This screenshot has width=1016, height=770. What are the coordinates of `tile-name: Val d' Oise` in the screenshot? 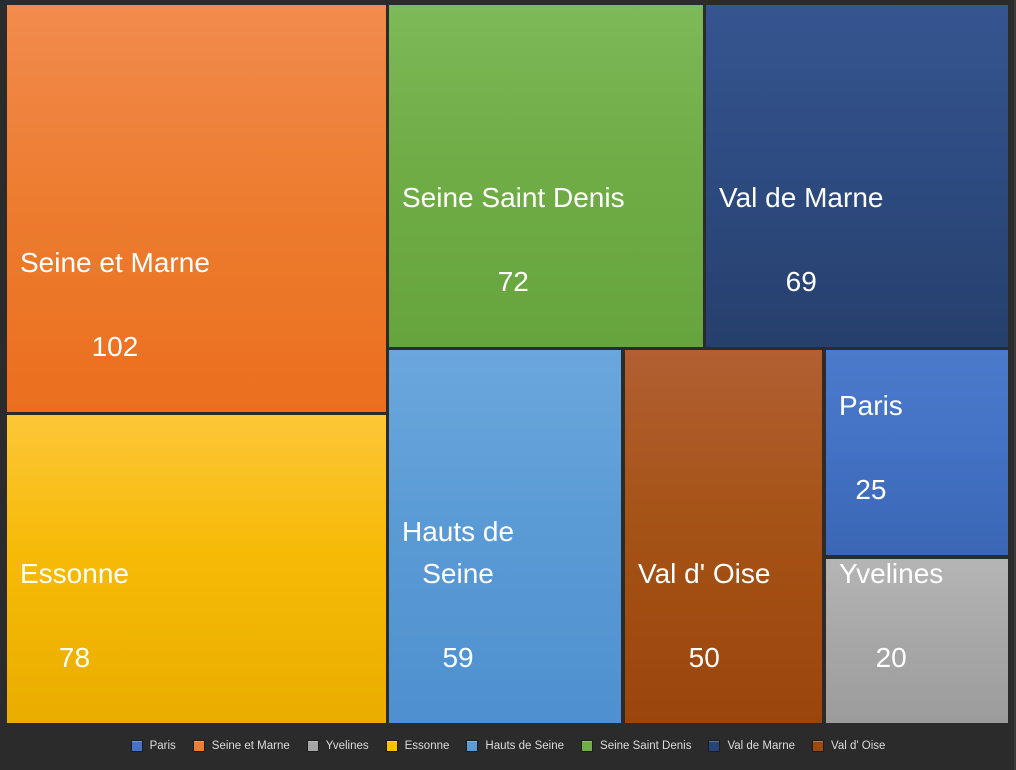 It's located at (704, 573).